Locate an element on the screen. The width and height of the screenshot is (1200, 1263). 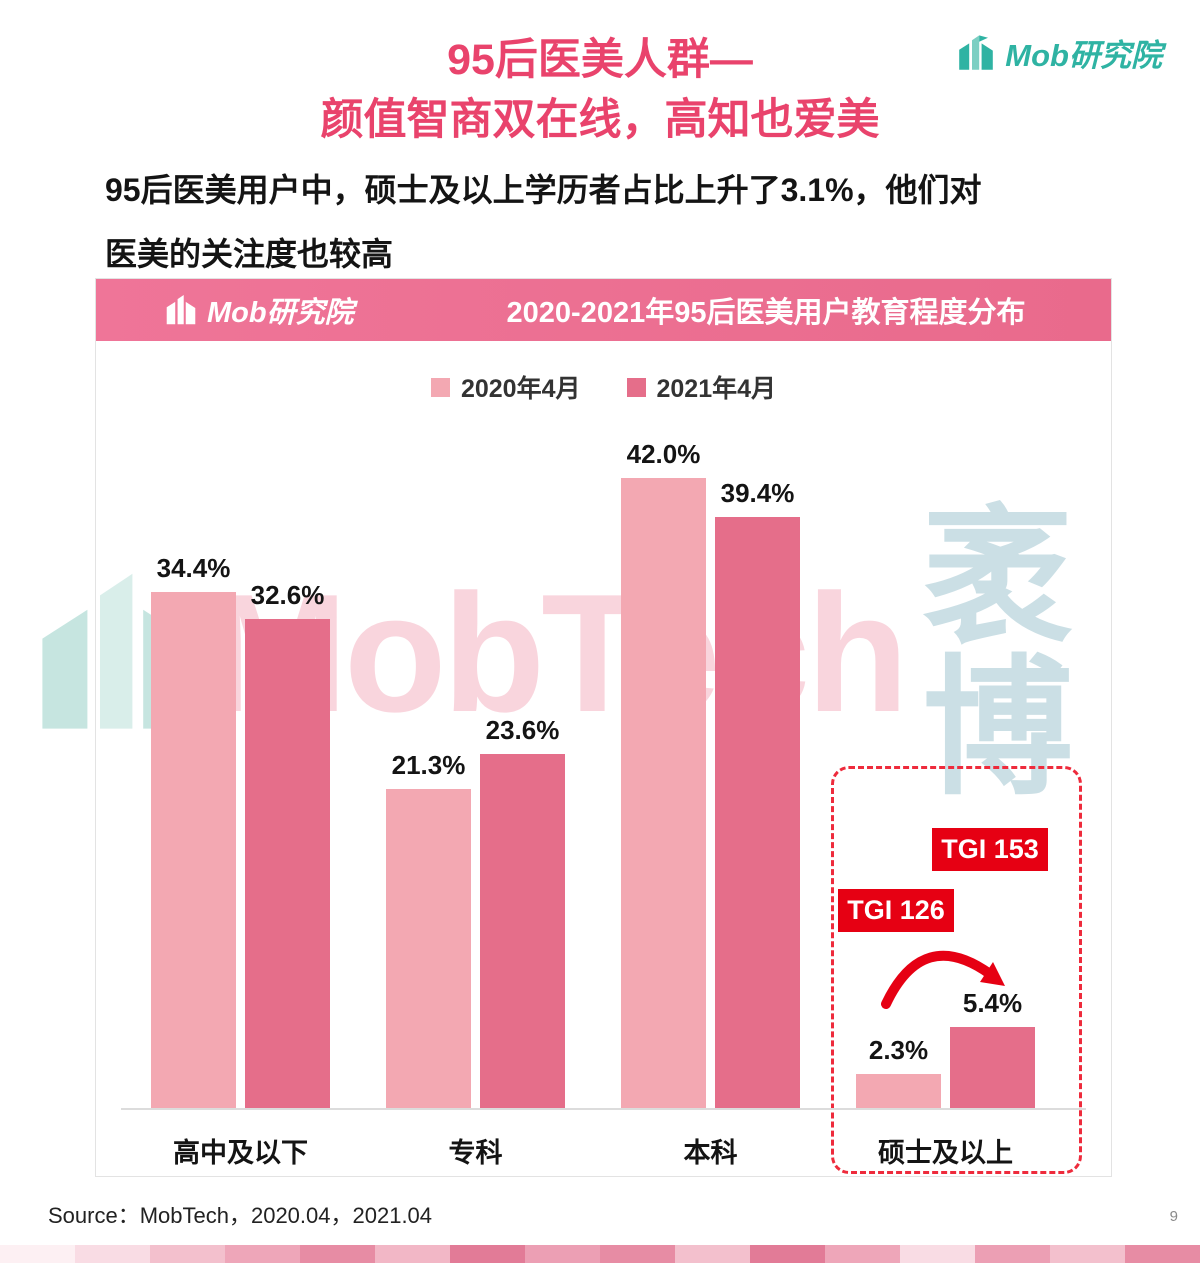
bar-value-label-s0-c0: 34.4% is located at coordinates (193, 568).